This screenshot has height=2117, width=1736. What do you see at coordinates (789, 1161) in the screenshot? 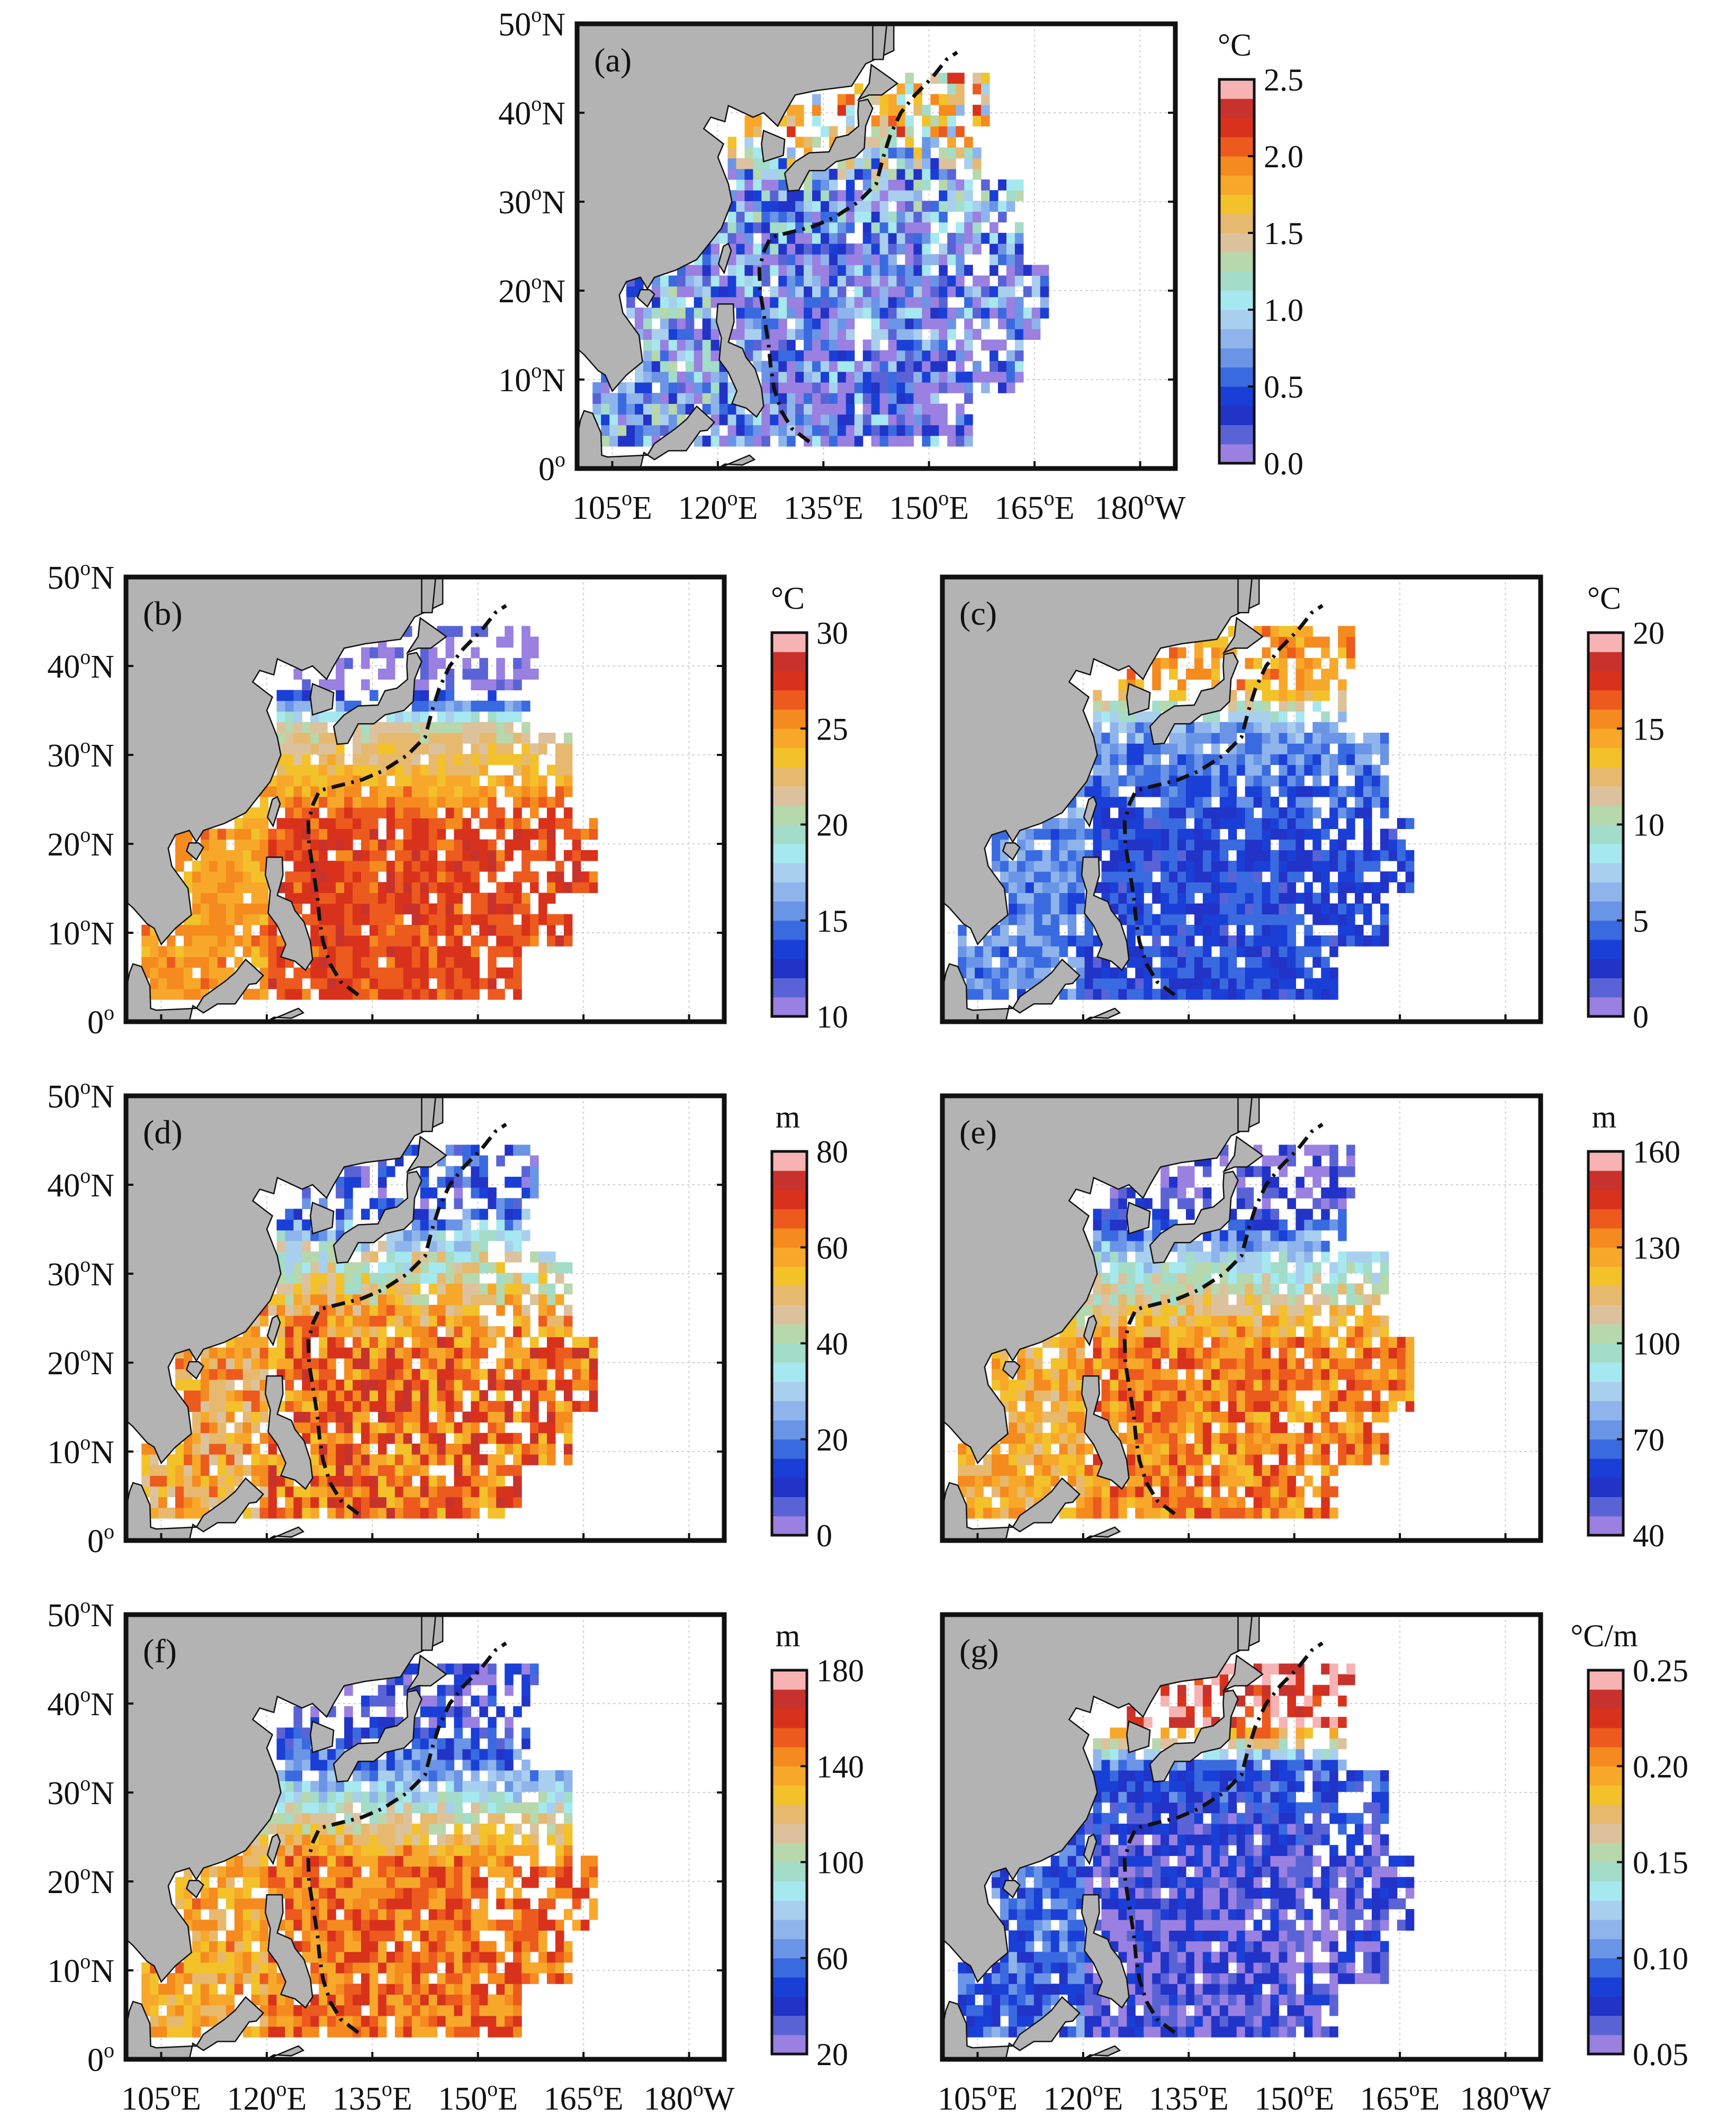
I see `colorbar-segment` at bounding box center [789, 1161].